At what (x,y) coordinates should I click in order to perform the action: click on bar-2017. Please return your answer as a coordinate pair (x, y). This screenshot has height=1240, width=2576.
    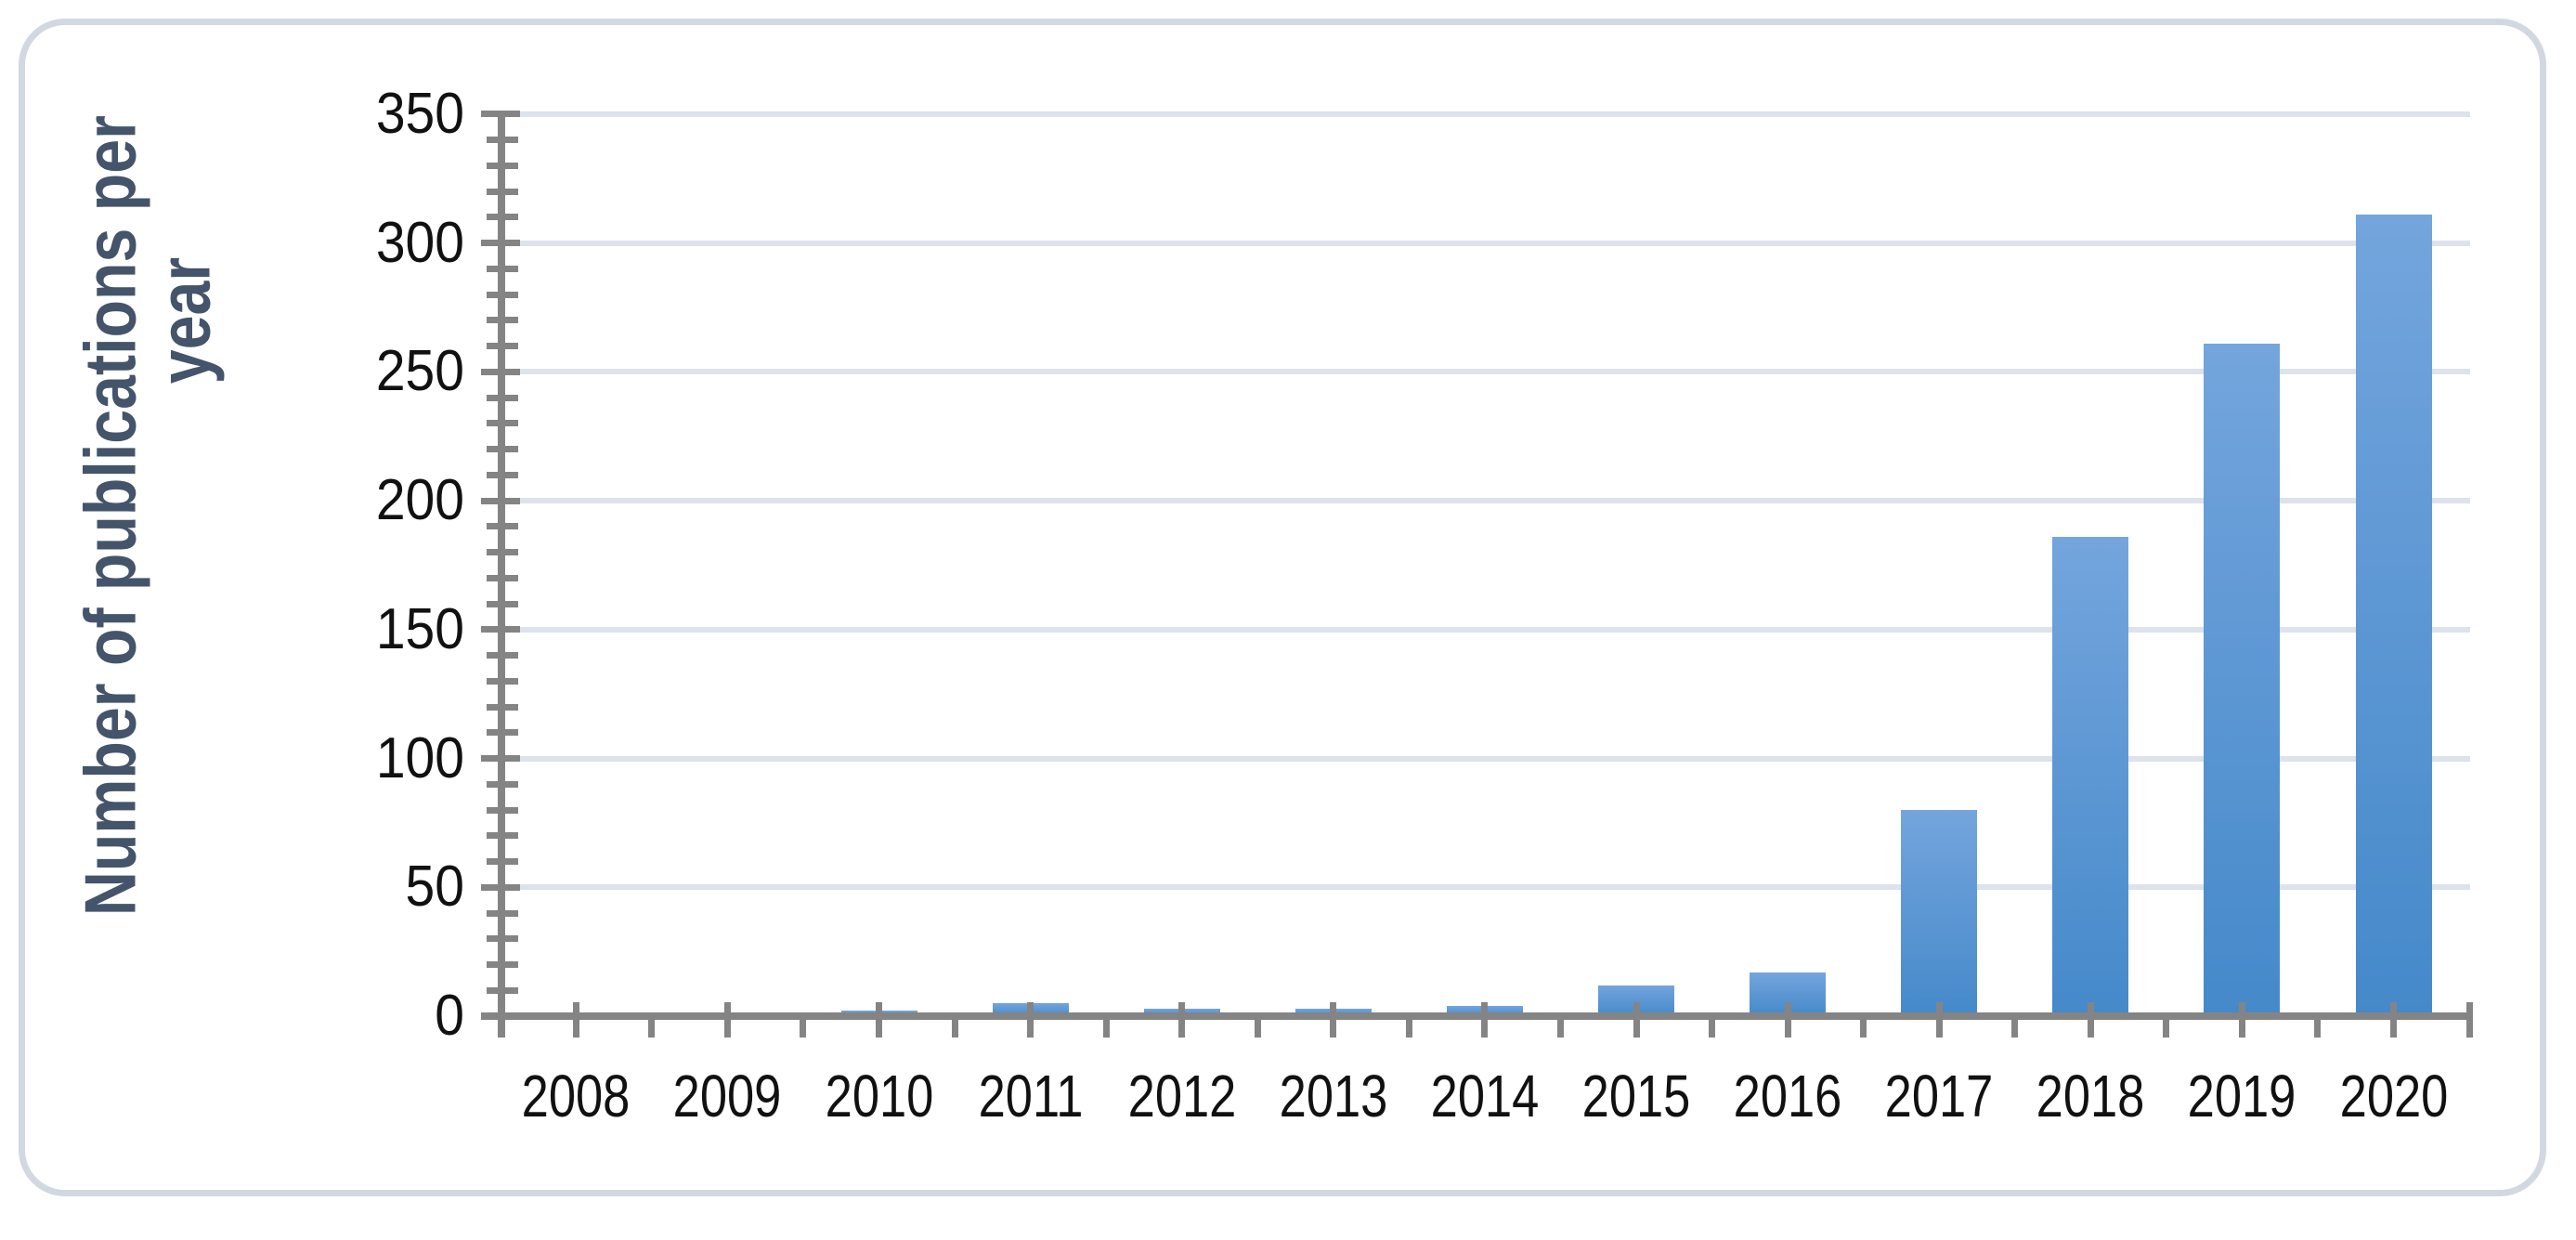
    Looking at the image, I should click on (1939, 913).